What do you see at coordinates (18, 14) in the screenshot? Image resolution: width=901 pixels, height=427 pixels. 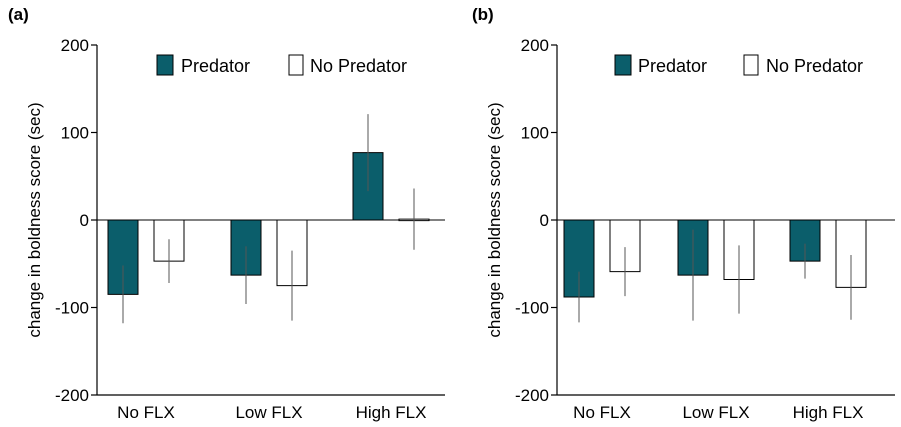 I see `panel-label: (a)` at bounding box center [18, 14].